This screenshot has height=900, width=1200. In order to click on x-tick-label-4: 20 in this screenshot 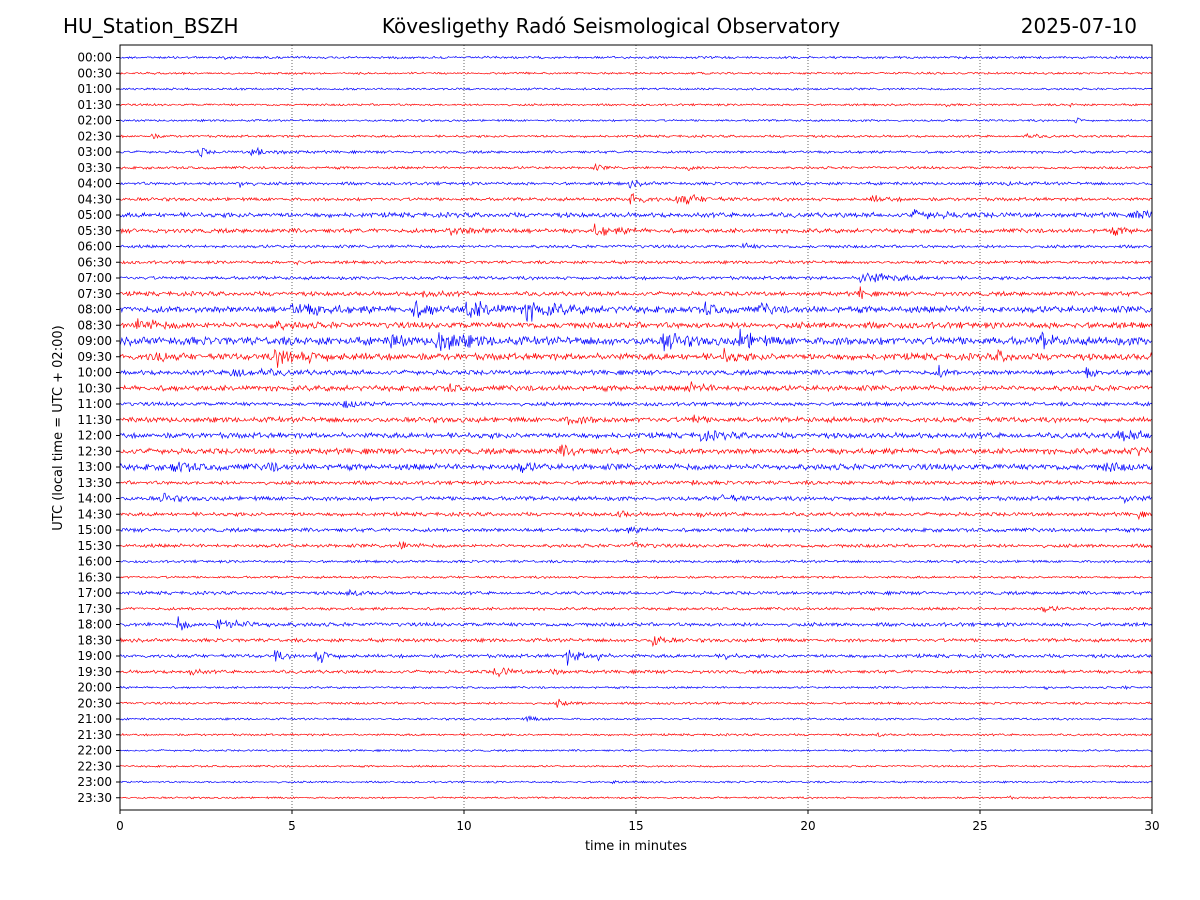, I will do `click(807, 826)`.